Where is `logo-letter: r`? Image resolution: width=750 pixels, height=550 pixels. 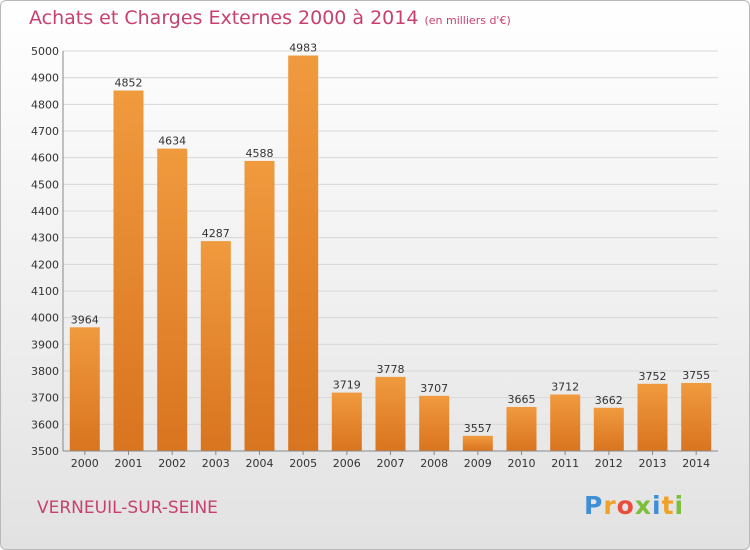
logo-letter: r is located at coordinates (610, 505).